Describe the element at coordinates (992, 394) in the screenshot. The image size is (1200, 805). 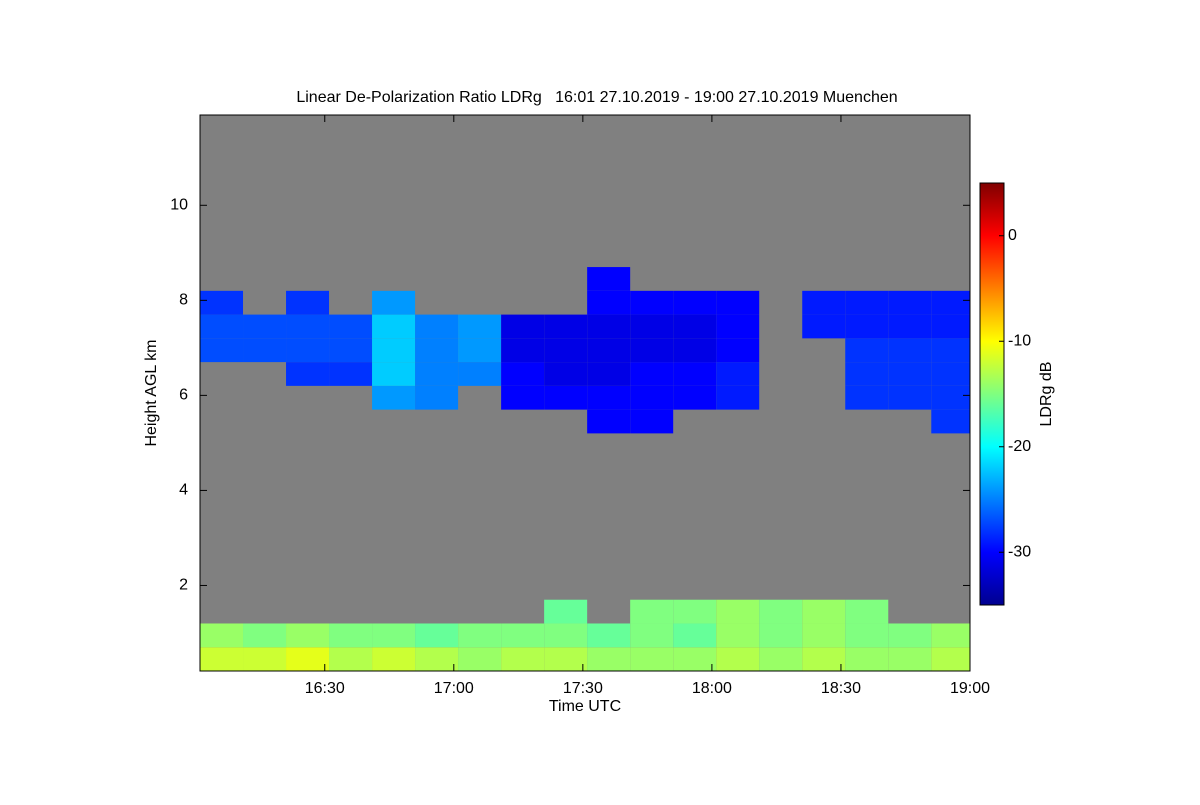
I see `colorbar` at that location.